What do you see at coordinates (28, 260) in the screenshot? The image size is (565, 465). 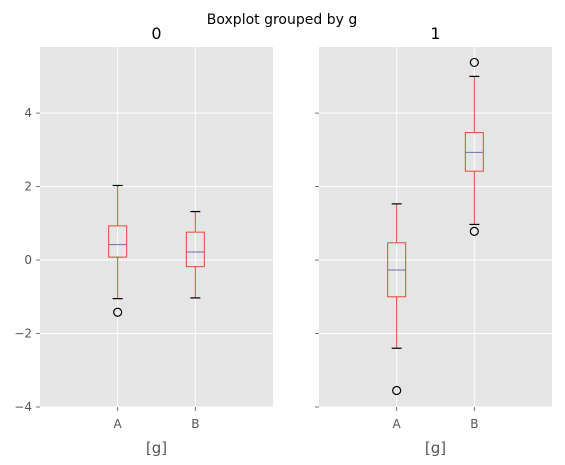 I see `y-tick-label: 0` at bounding box center [28, 260].